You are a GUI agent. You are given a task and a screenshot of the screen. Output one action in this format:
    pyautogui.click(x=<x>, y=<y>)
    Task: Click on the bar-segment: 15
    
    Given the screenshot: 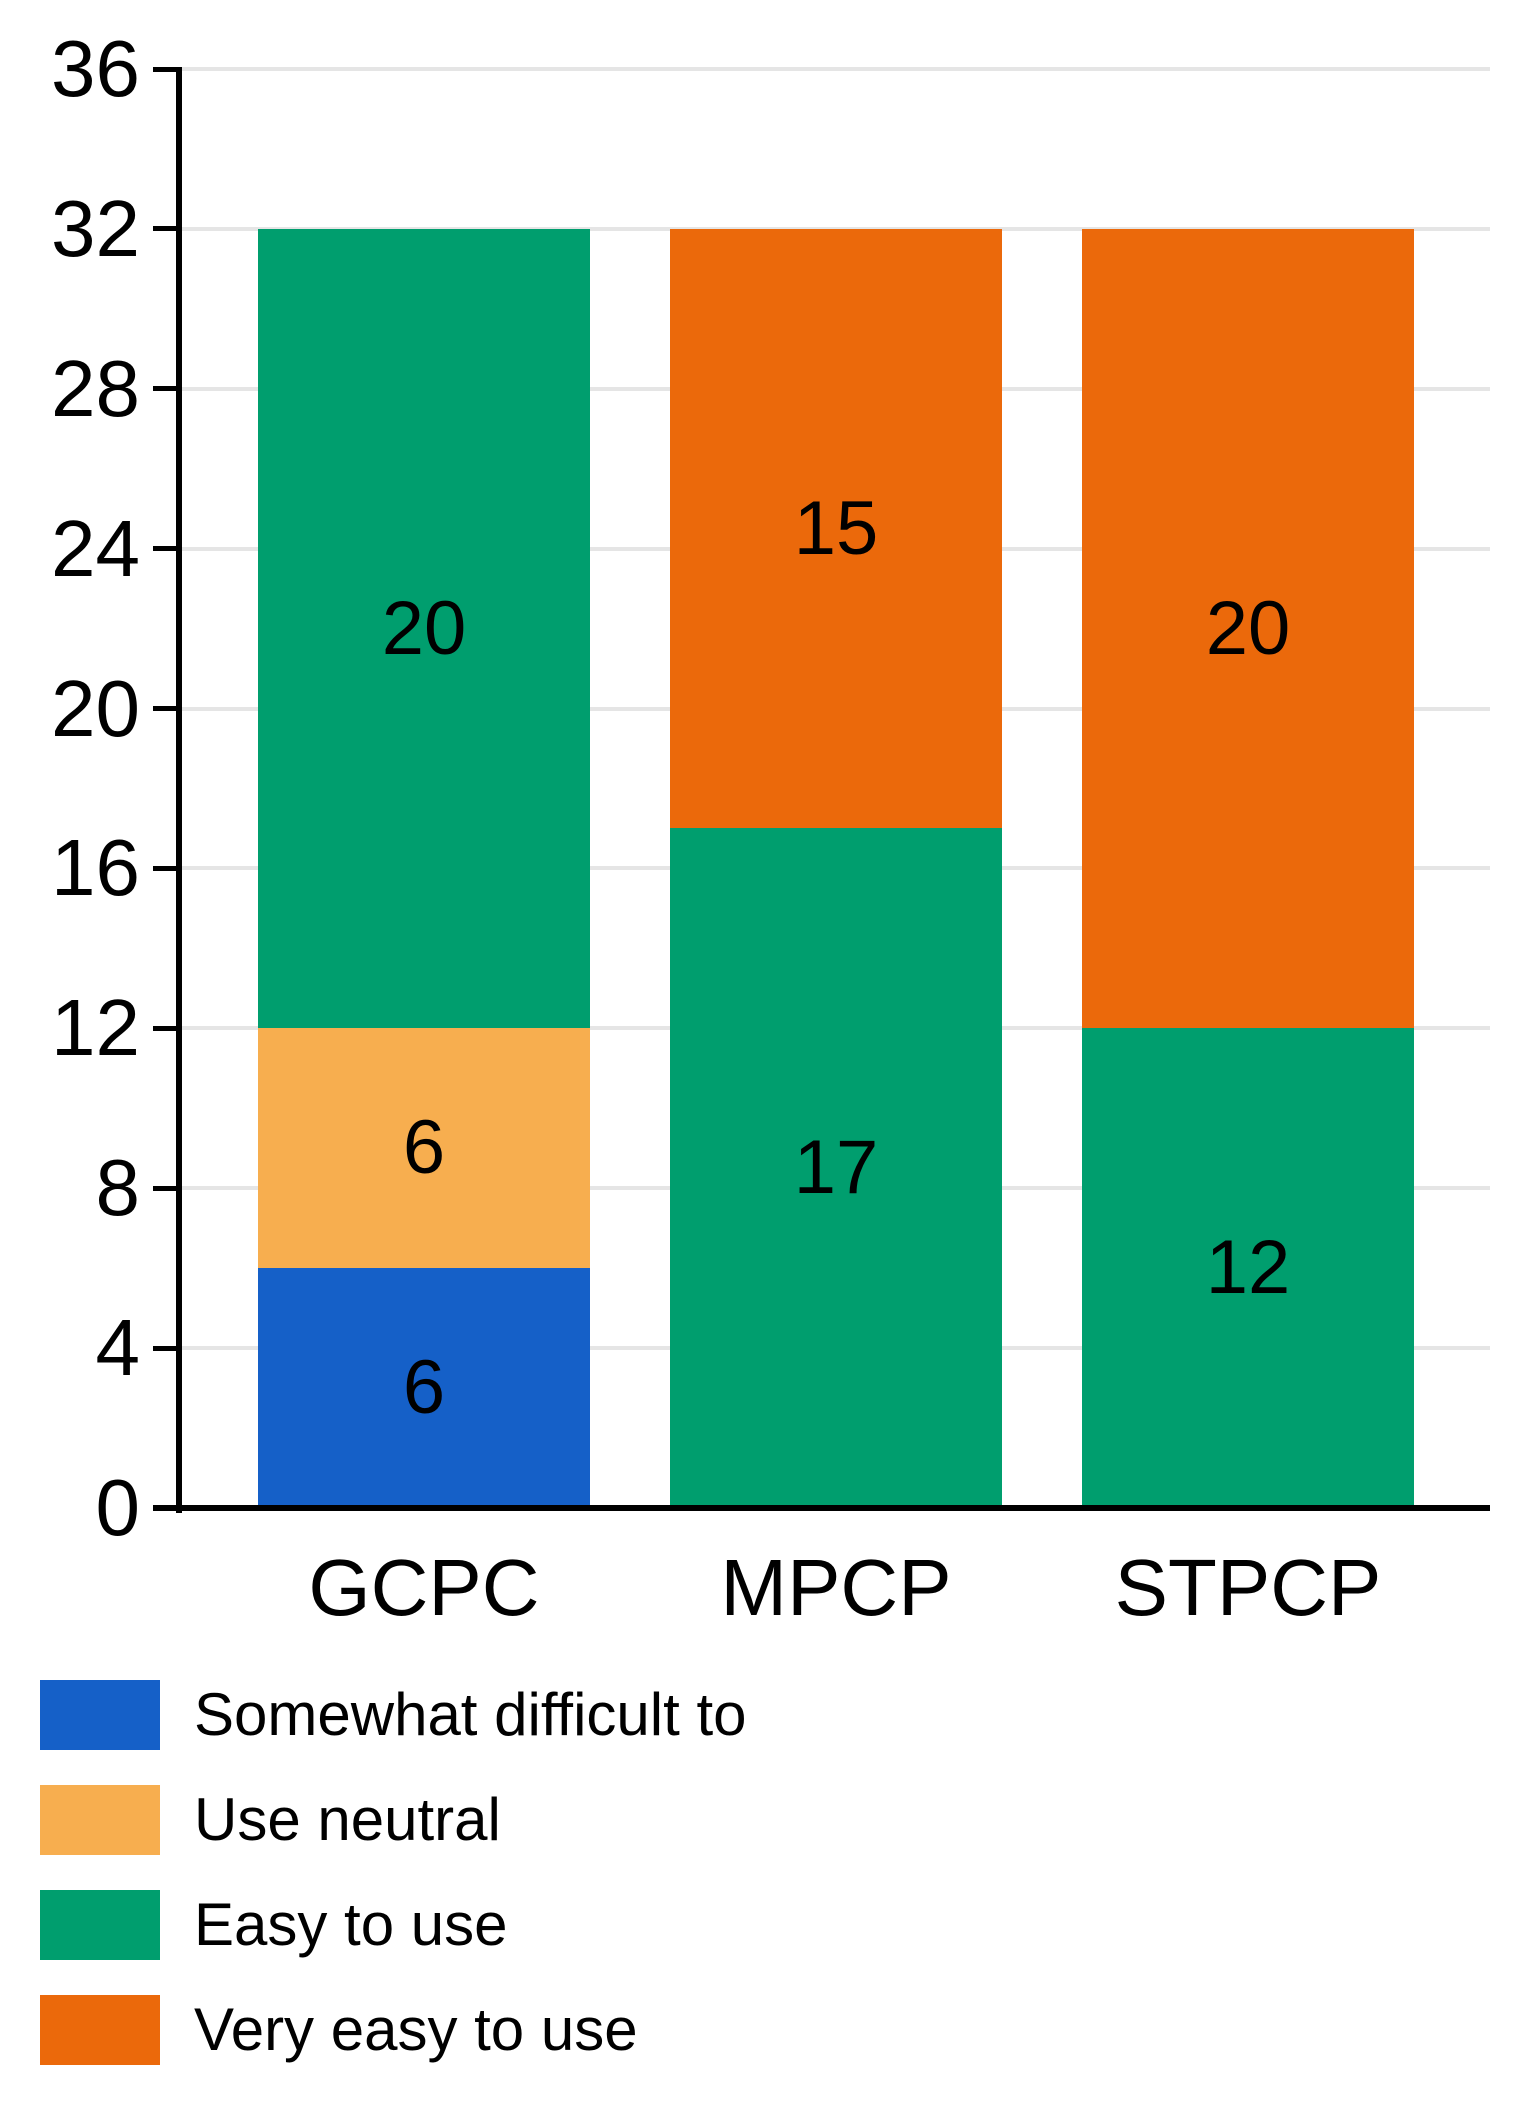 What is the action you would take?
    pyautogui.click(x=836, y=528)
    